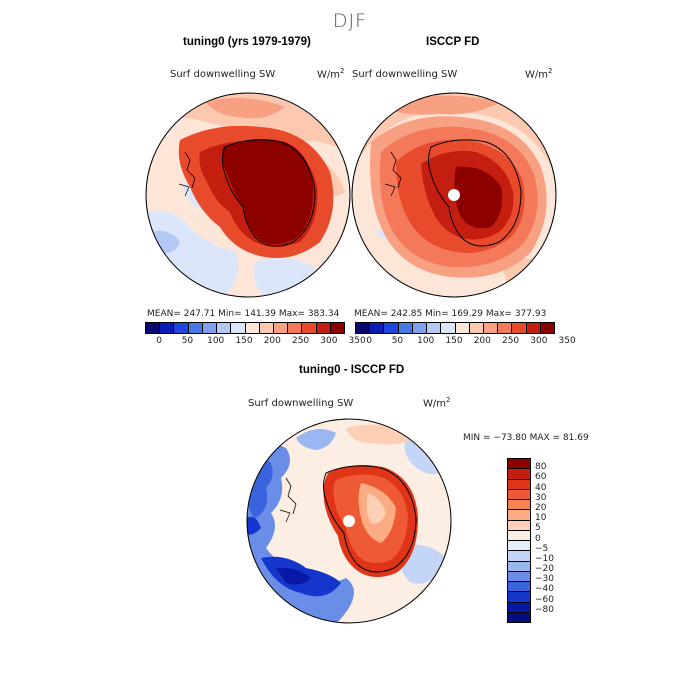  I want to click on colorbar-obs, so click(455, 328).